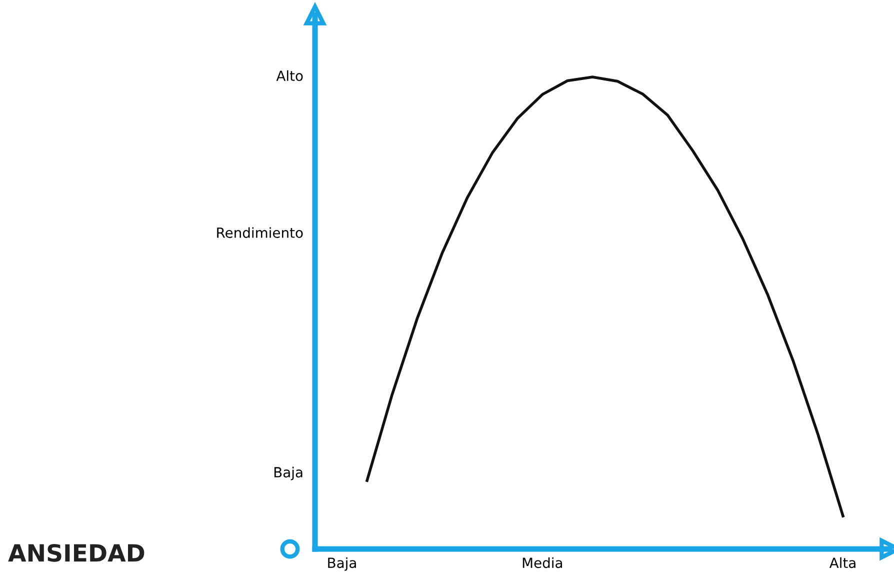 This screenshot has height=585, width=894. I want to click on y-axis-title: Rendimiento, so click(260, 232).